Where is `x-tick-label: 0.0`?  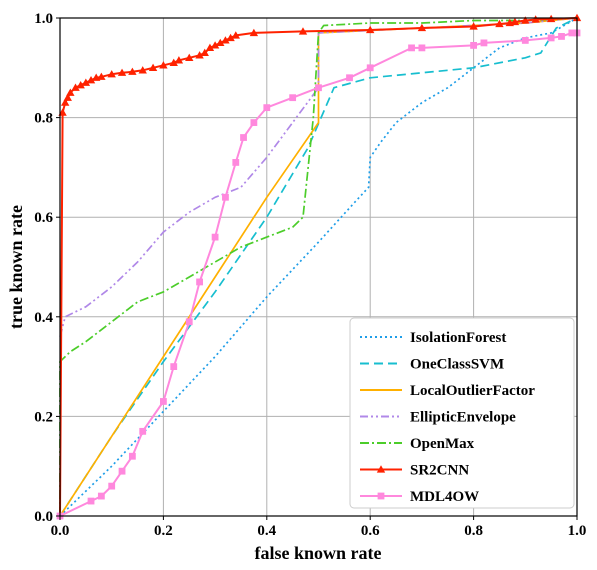
x-tick-label: 0.0 is located at coordinates (60, 531).